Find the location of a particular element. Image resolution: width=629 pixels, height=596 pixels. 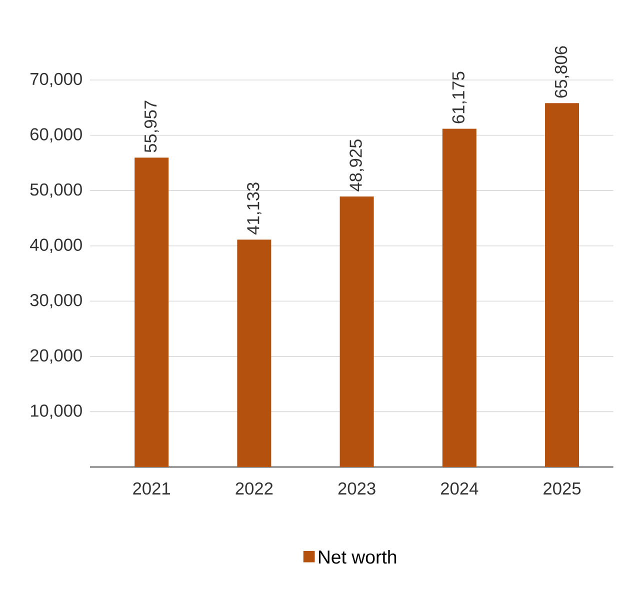

x-tick-label: 2023 is located at coordinates (357, 488).